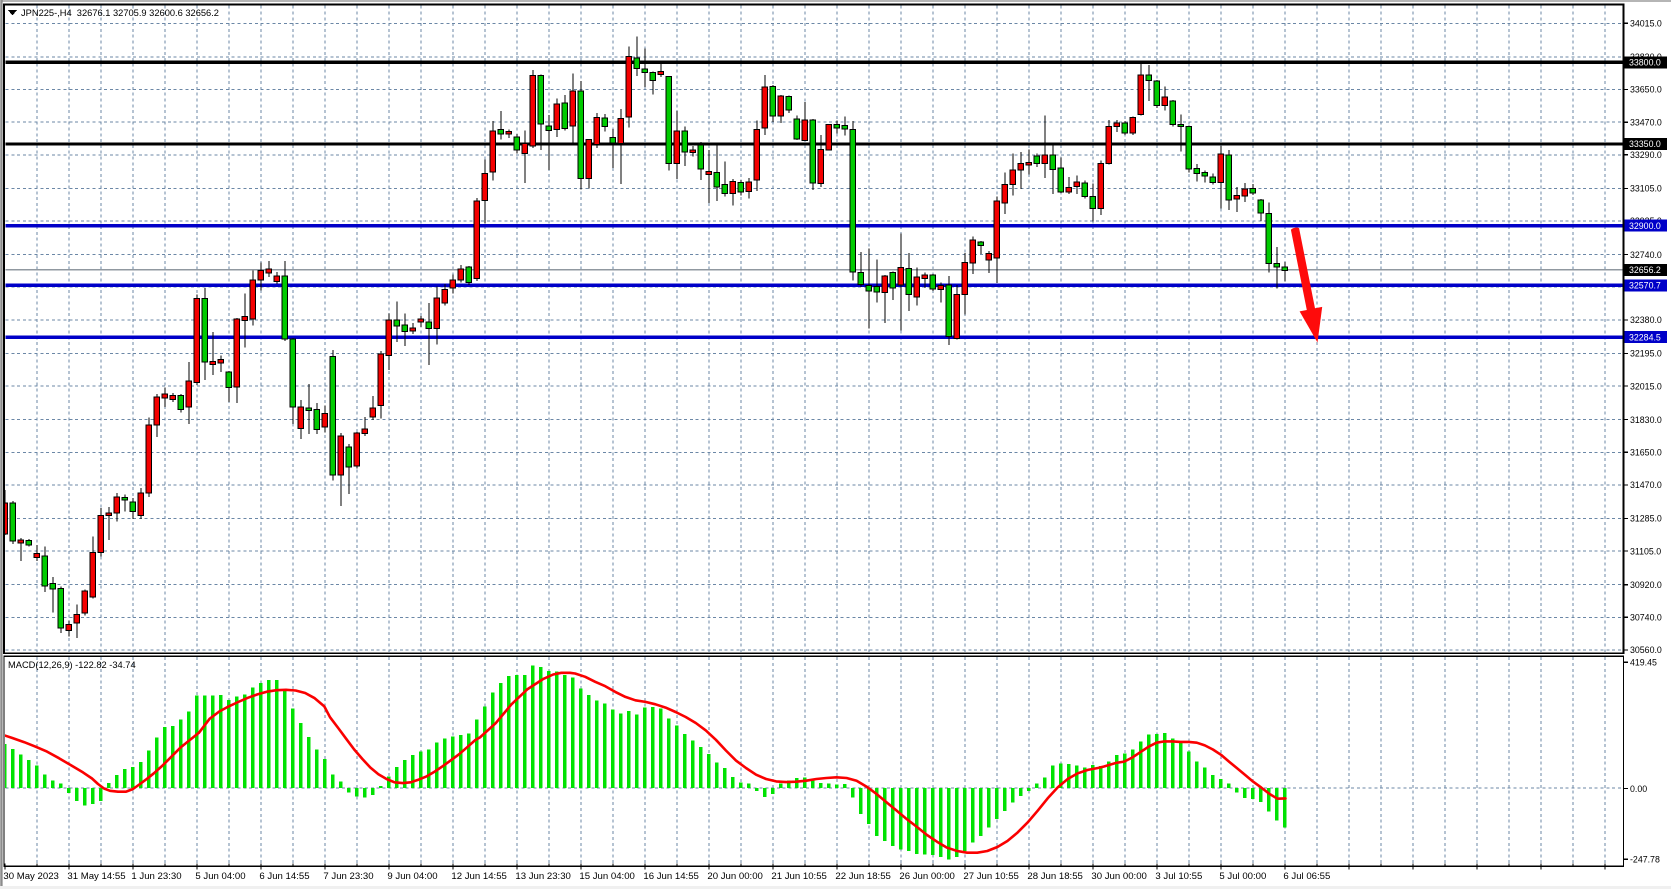 The image size is (1671, 889). What do you see at coordinates (220, 876) in the screenshot?
I see `svg-text: 5 Jun 04:00` at bounding box center [220, 876].